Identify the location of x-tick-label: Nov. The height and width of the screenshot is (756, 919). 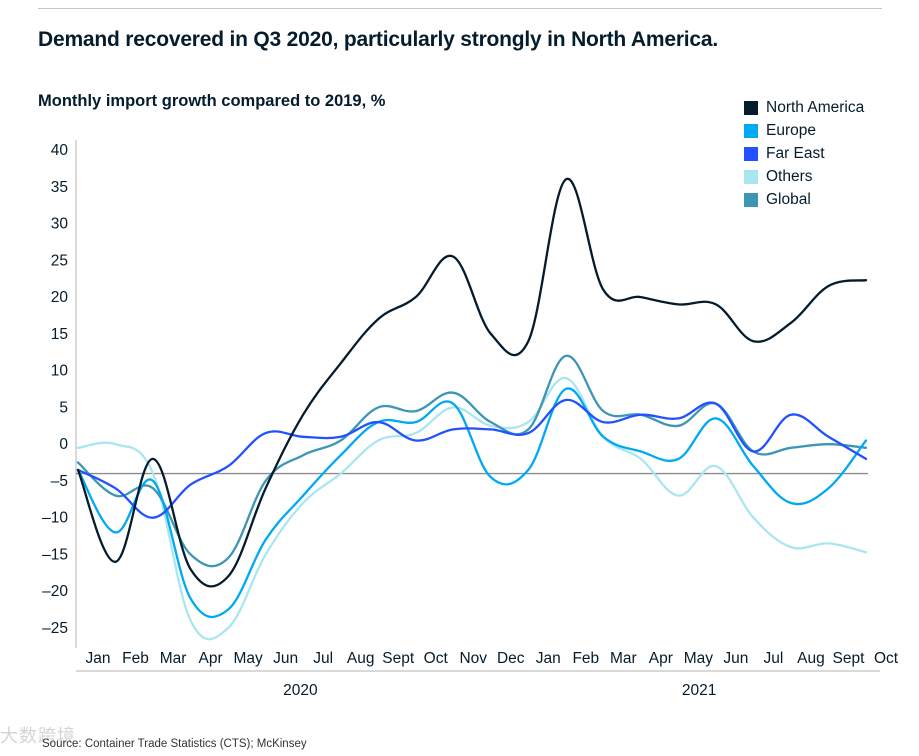
(473, 658).